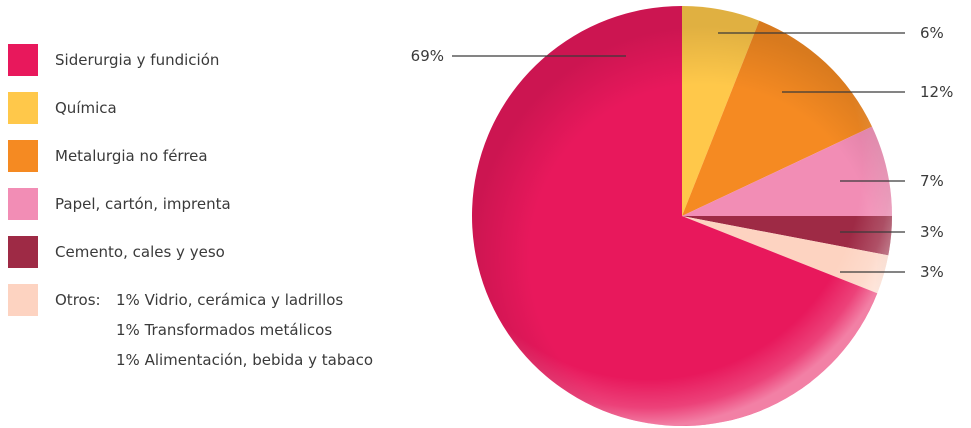 This screenshot has width=971, height=428. I want to click on pct-label-metalurgia: 12%, so click(936, 92).